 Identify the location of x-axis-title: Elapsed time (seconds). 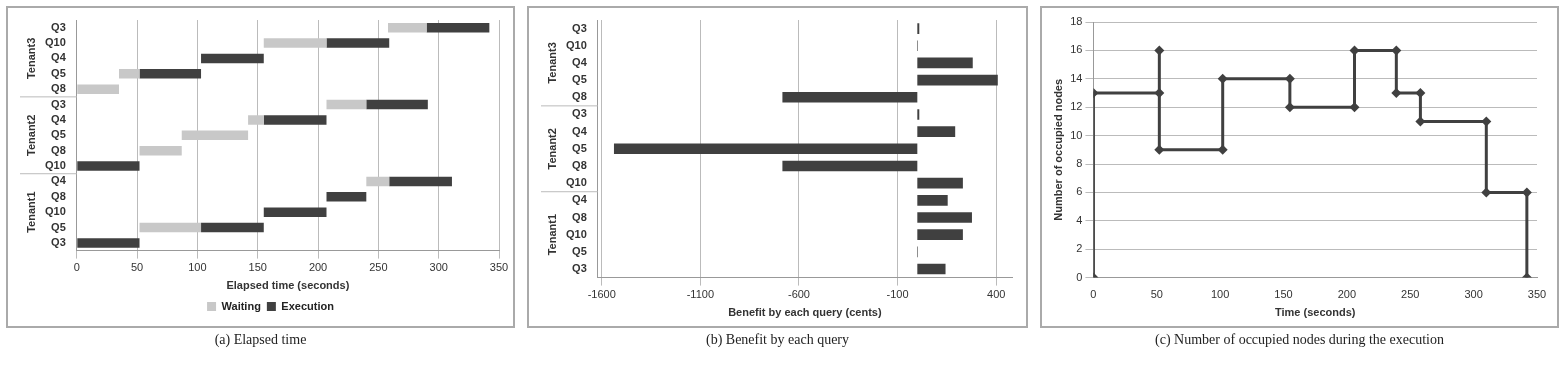
(288, 285).